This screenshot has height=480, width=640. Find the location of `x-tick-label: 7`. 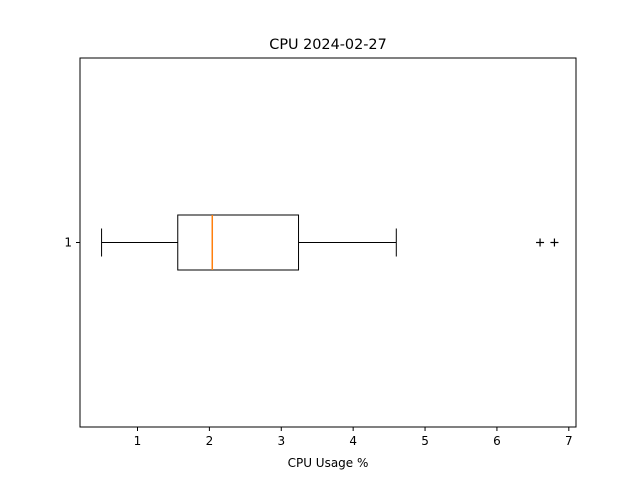

x-tick-label: 7 is located at coordinates (569, 441).